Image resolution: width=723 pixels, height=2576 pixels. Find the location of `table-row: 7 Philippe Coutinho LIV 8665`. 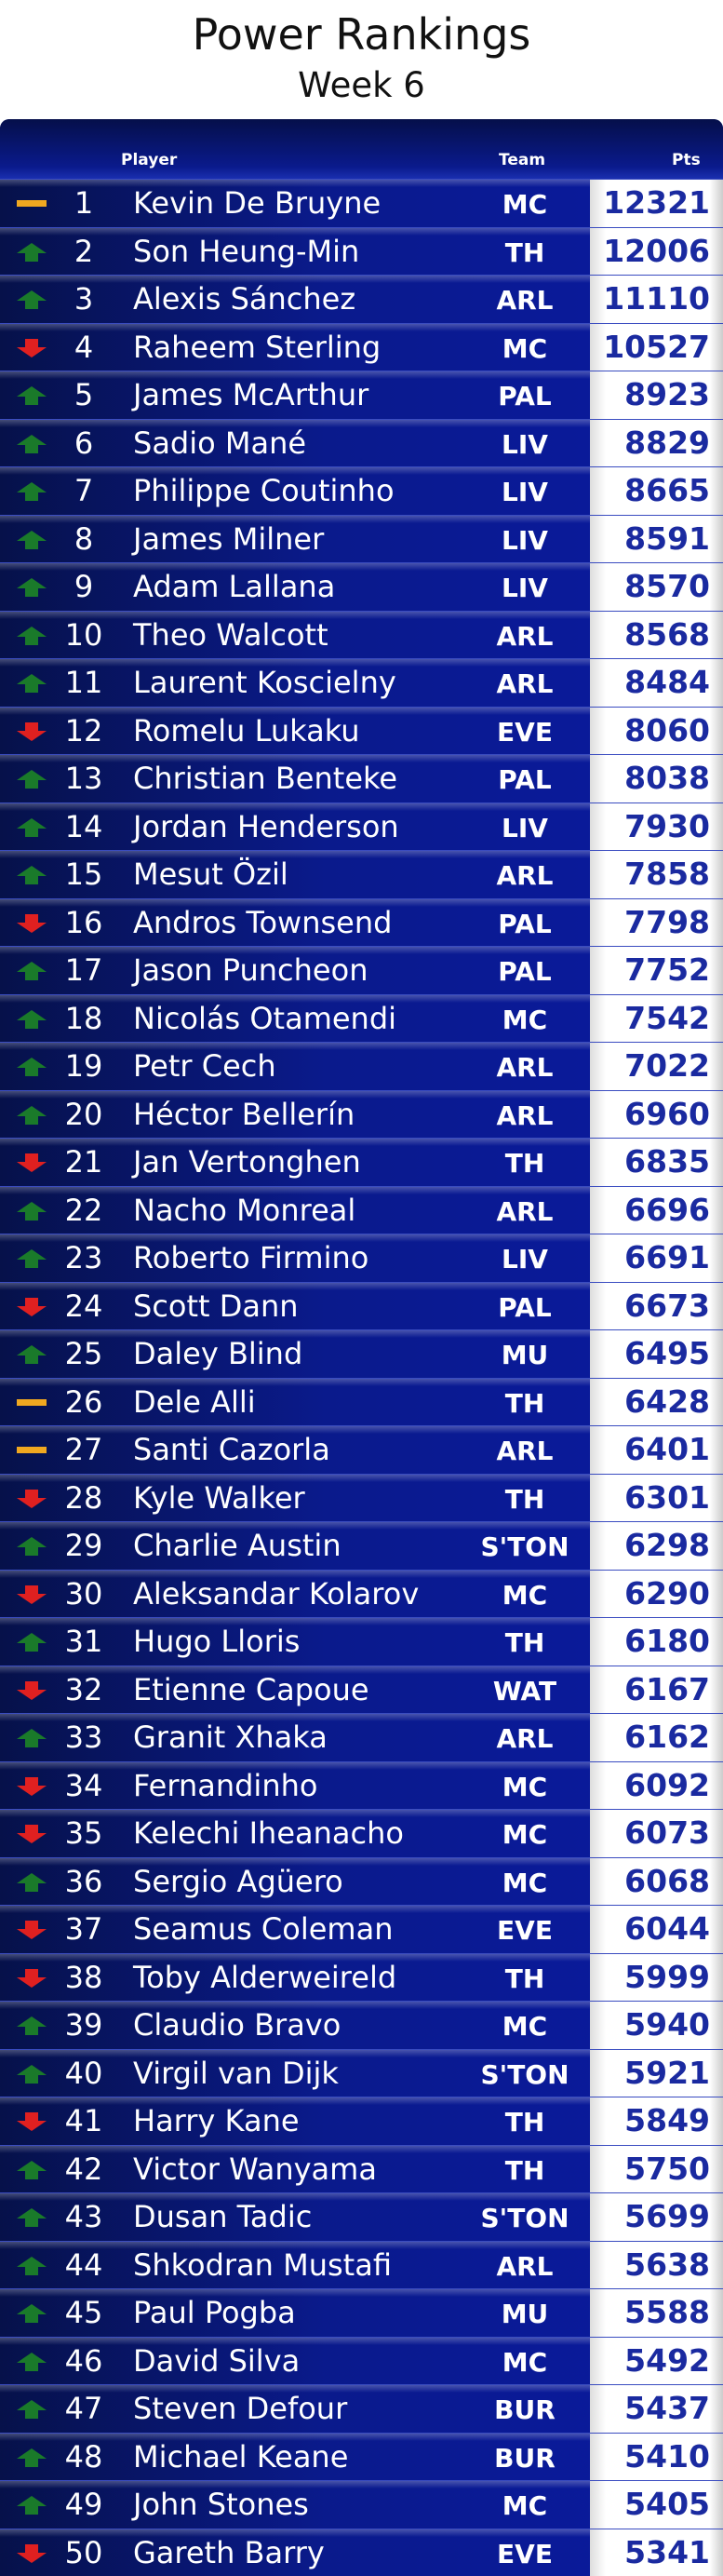

table-row: 7 Philippe Coutinho LIV 8665 is located at coordinates (361, 491).